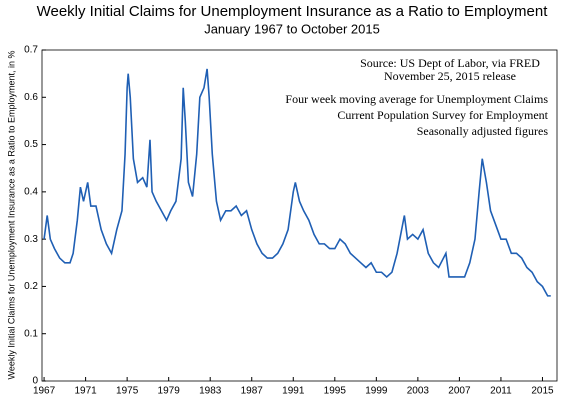 The width and height of the screenshot is (584, 401). What do you see at coordinates (442, 115) in the screenshot?
I see `annotation: Current Population Survey for Employment` at bounding box center [442, 115].